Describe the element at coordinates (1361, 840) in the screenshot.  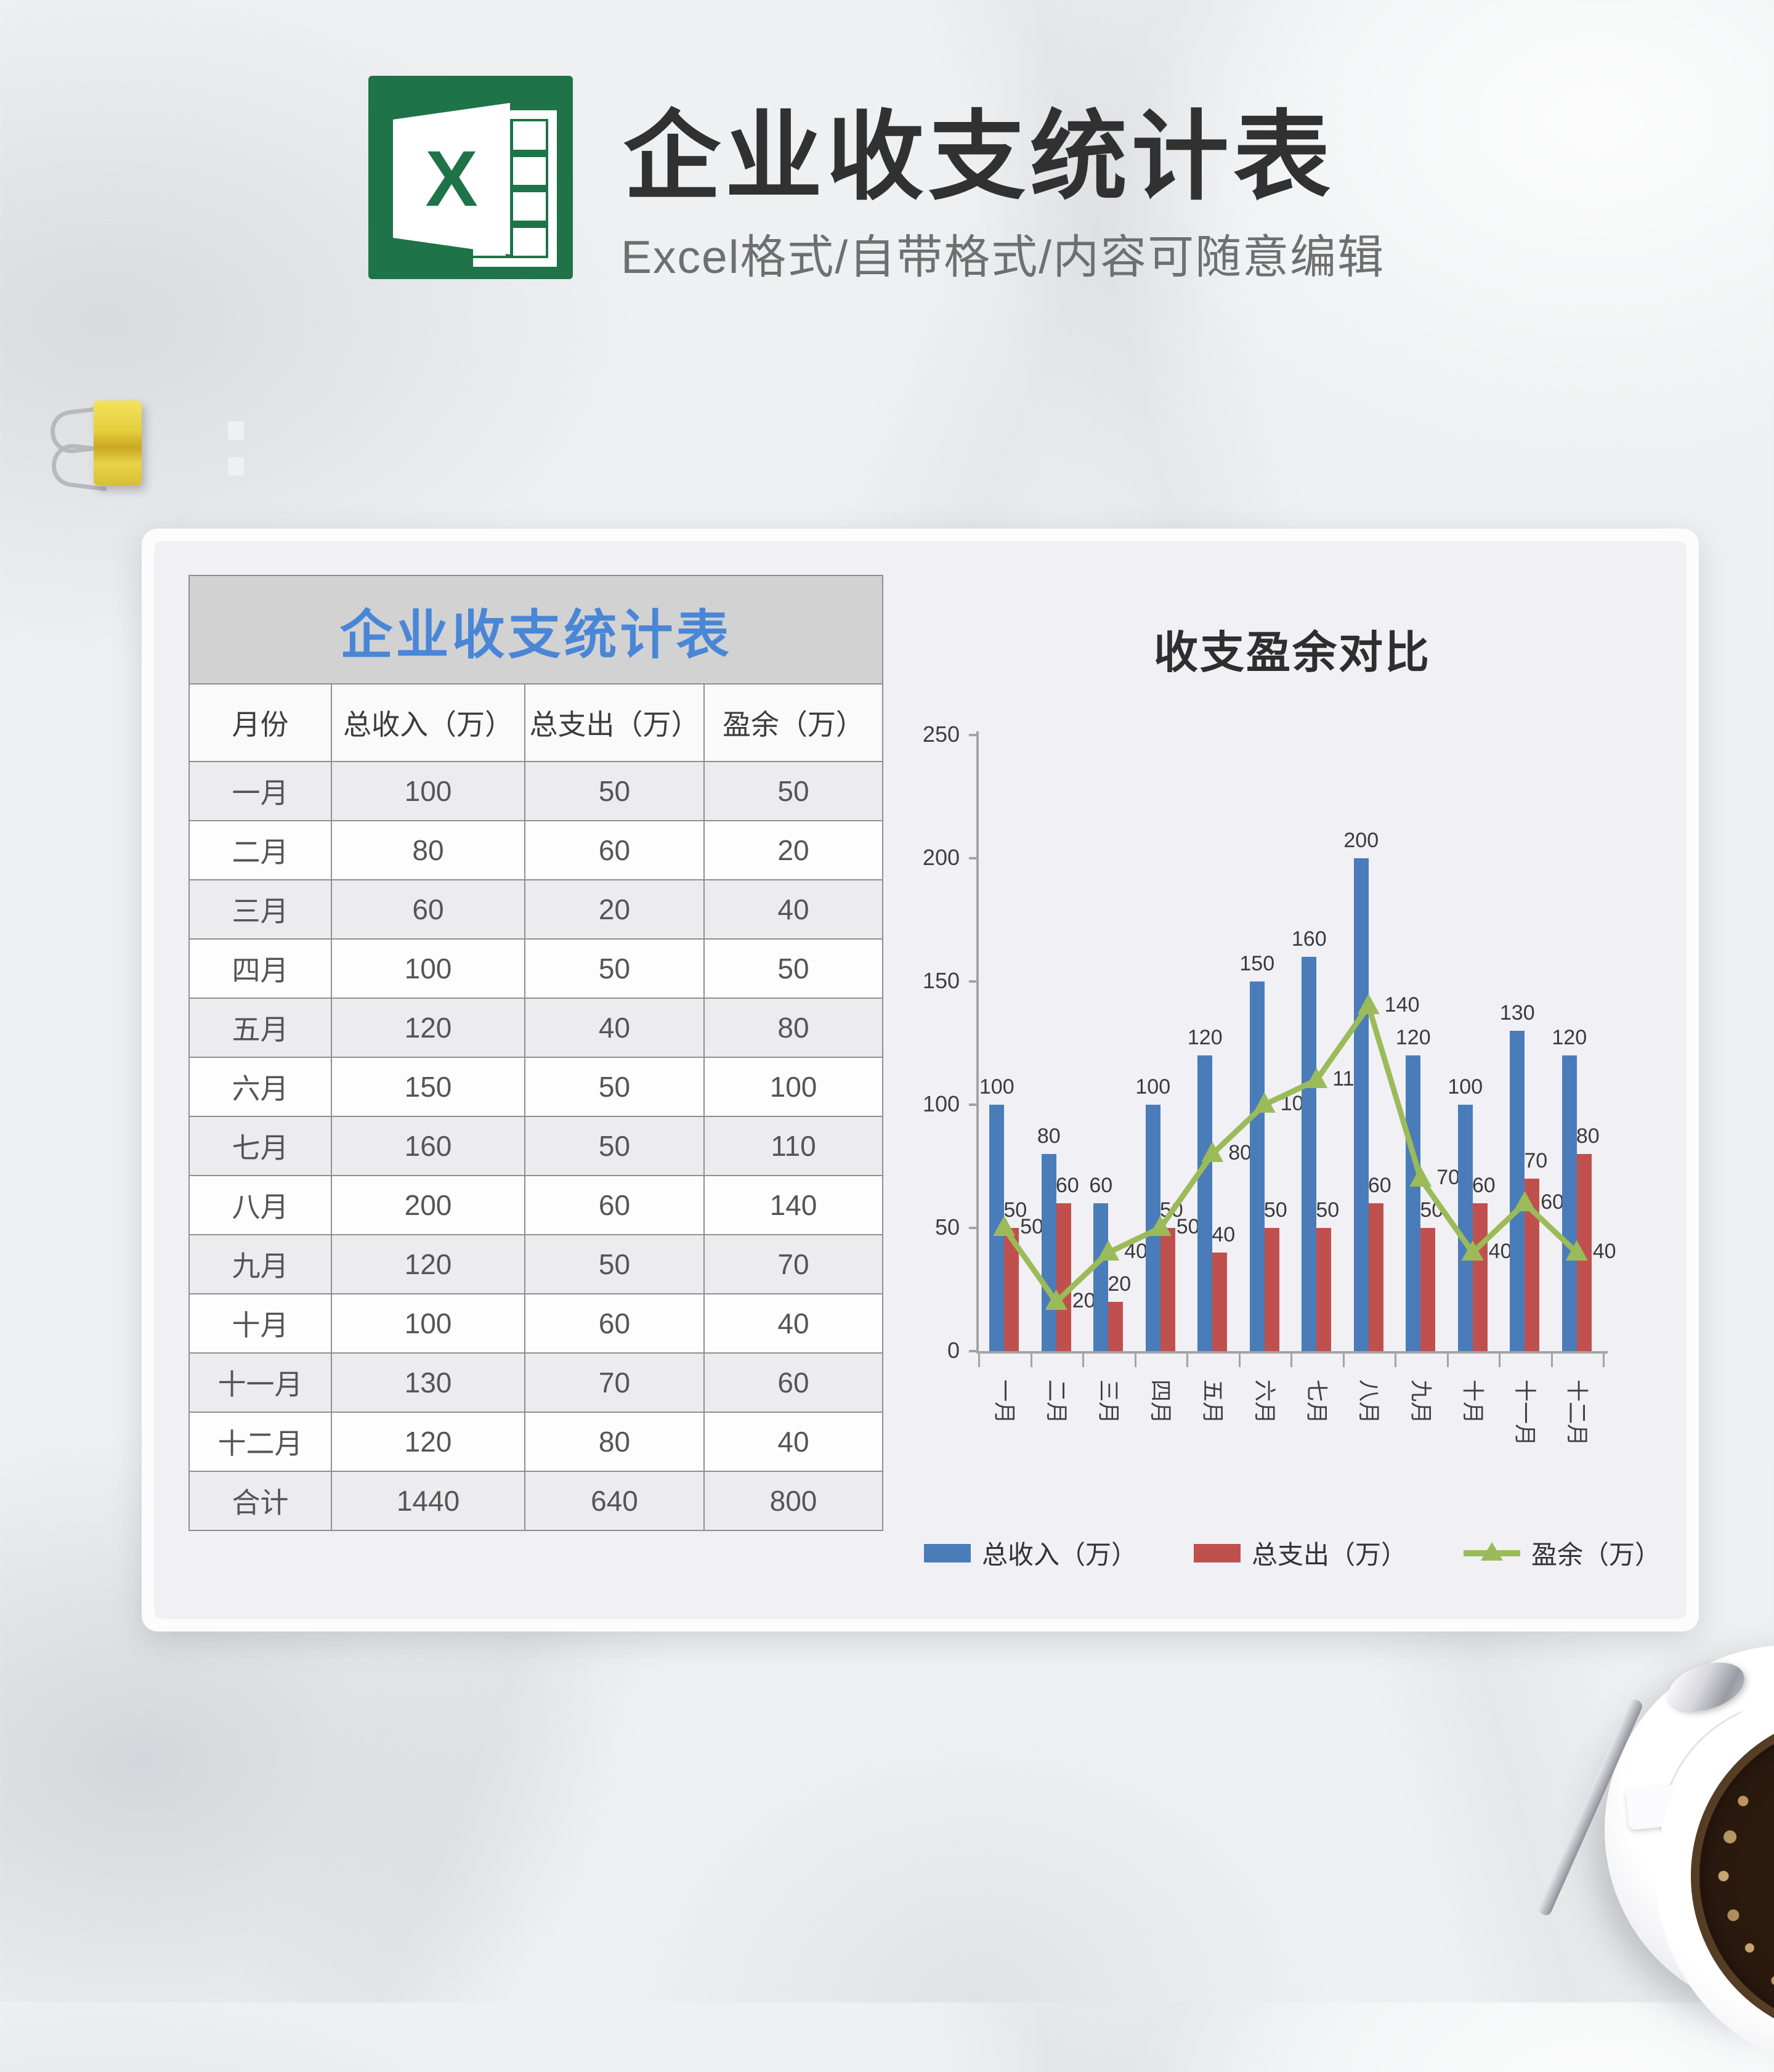
I see `income-data-label: 200` at that location.